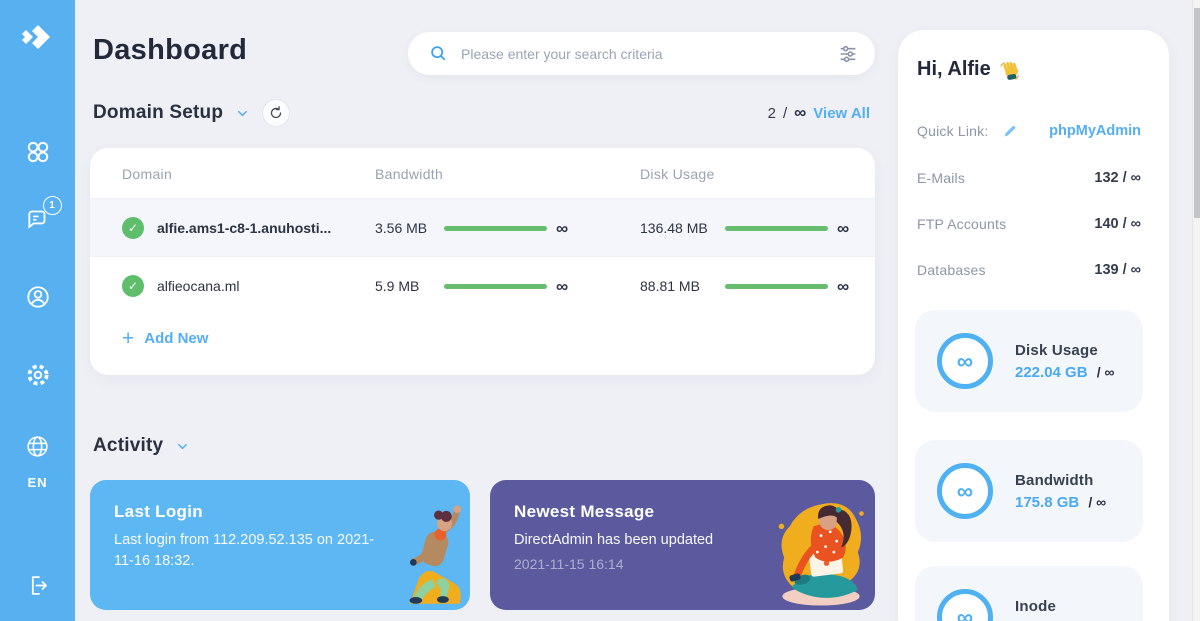 Image resolution: width=1200 pixels, height=621 pixels. What do you see at coordinates (438, 53) in the screenshot?
I see `search-icon` at bounding box center [438, 53].